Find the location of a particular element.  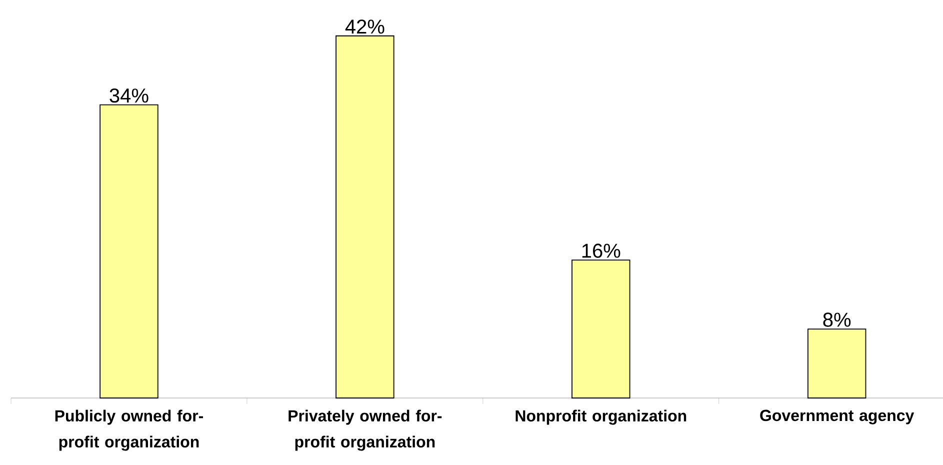

x-tick-label: Nonprofit organization is located at coordinates (601, 417).